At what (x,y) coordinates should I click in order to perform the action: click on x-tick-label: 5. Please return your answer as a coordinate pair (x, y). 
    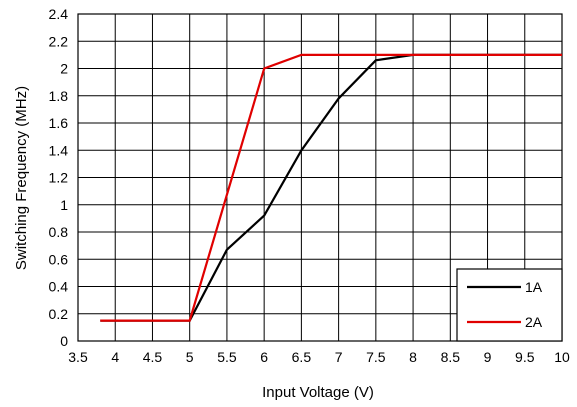
    Looking at the image, I should click on (190, 357).